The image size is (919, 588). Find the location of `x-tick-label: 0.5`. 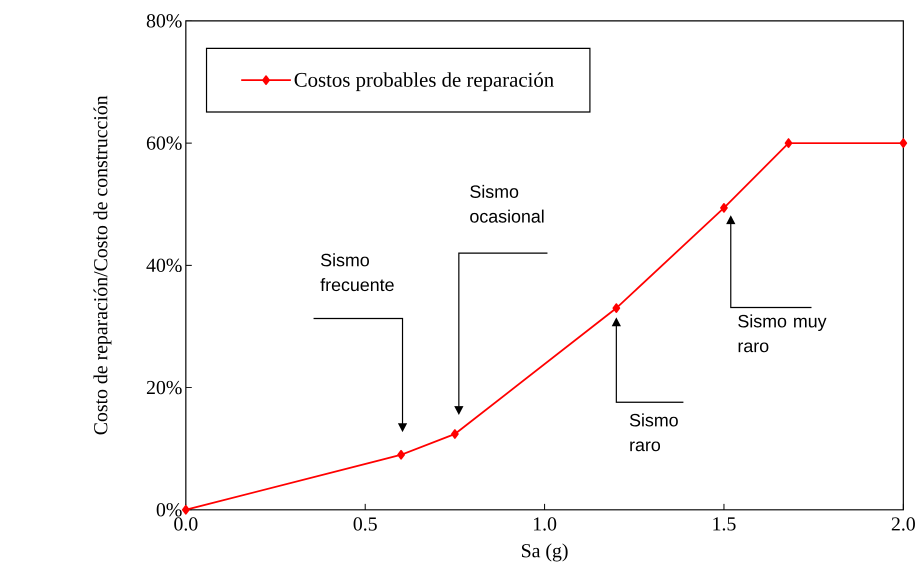

x-tick-label: 0.5 is located at coordinates (365, 524).